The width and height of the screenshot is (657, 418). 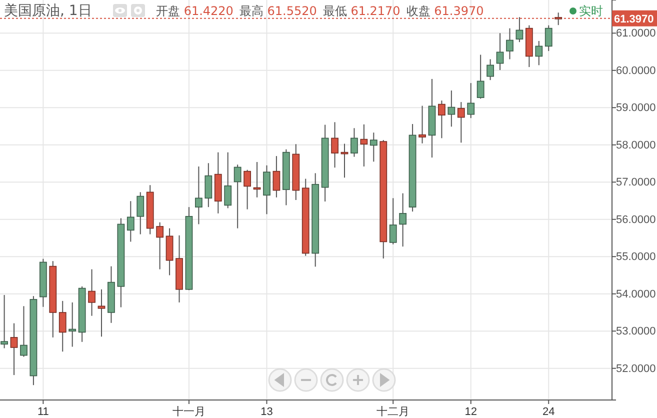 What do you see at coordinates (43, 412) in the screenshot?
I see `x-tick-label: 11` at bounding box center [43, 412].